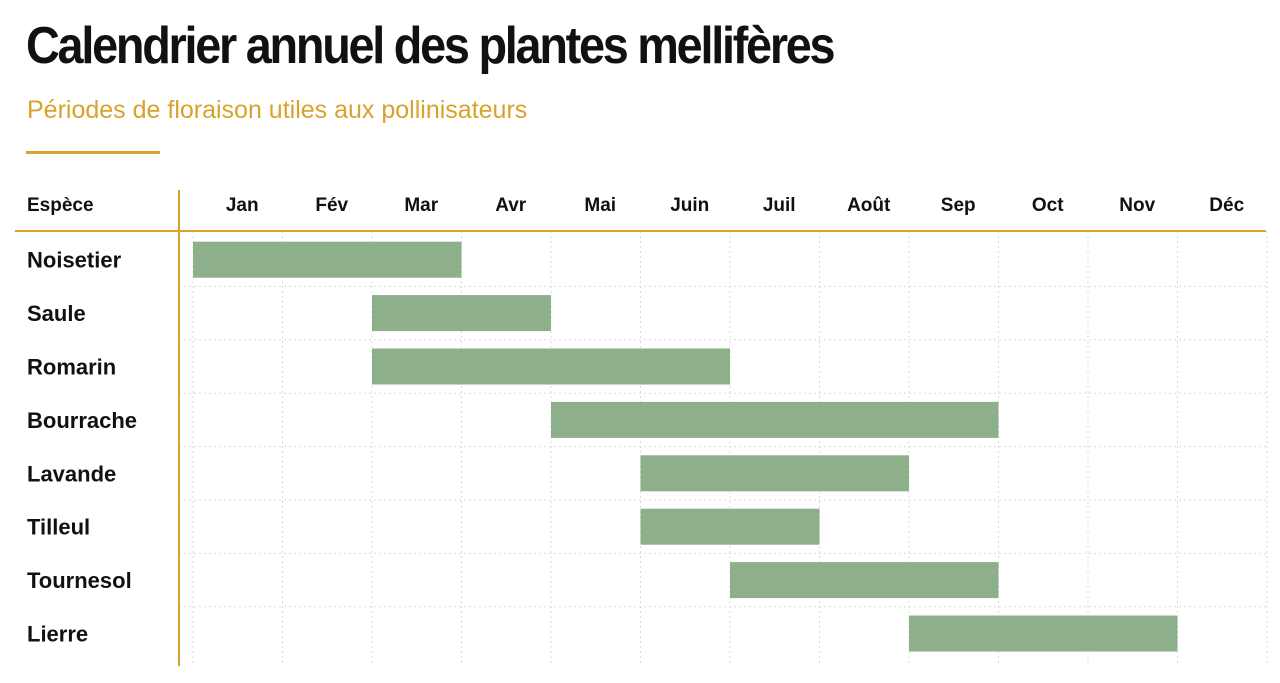 Image resolution: width=1280 pixels, height=683 pixels. I want to click on species-column-header: Espèce, so click(60, 205).